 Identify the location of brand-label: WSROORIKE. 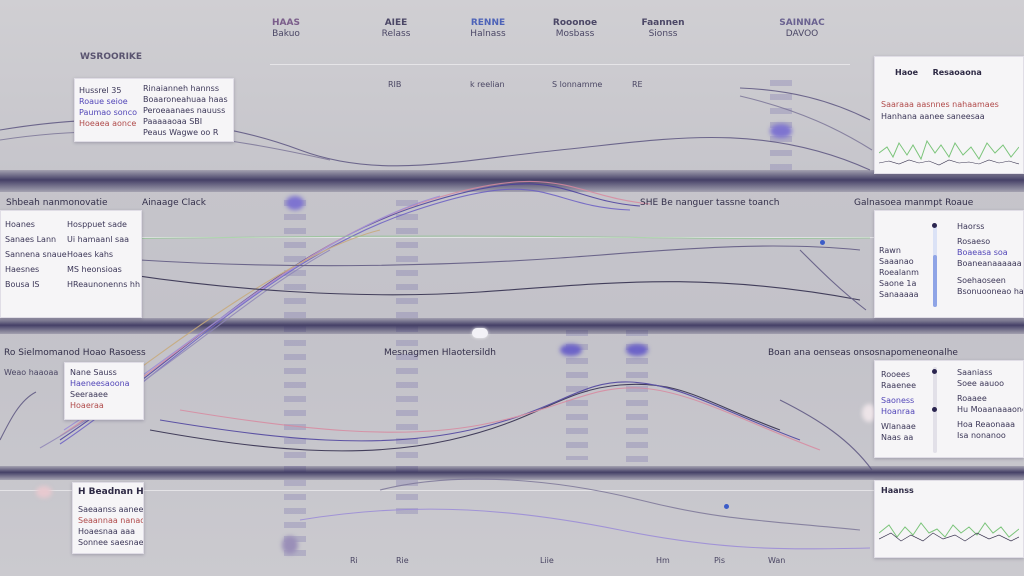
(111, 57).